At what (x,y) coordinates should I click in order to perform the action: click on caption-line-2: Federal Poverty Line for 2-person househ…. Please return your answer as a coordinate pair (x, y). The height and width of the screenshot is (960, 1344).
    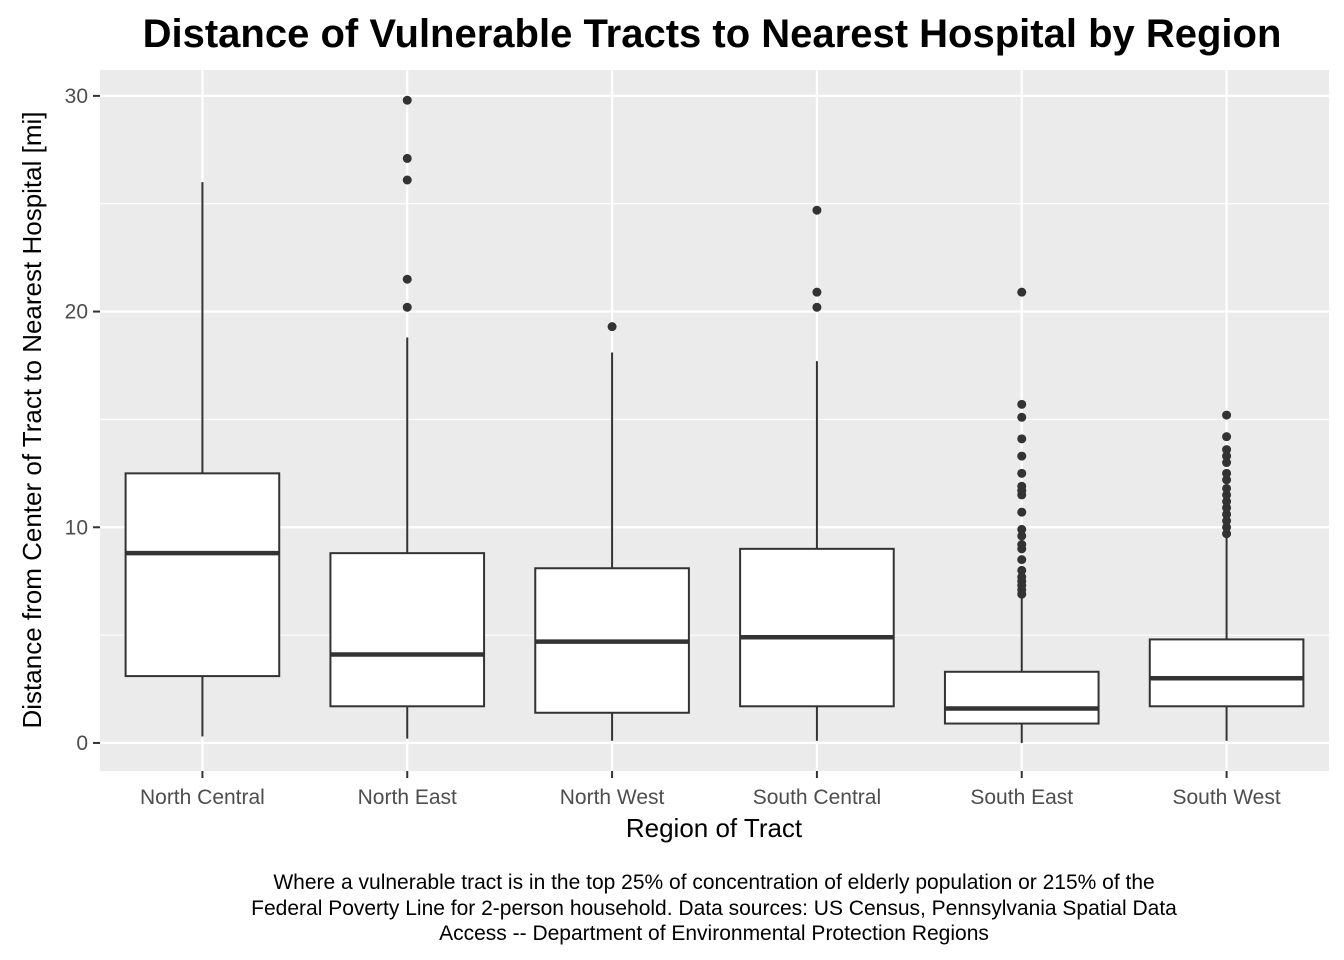
    Looking at the image, I should click on (714, 908).